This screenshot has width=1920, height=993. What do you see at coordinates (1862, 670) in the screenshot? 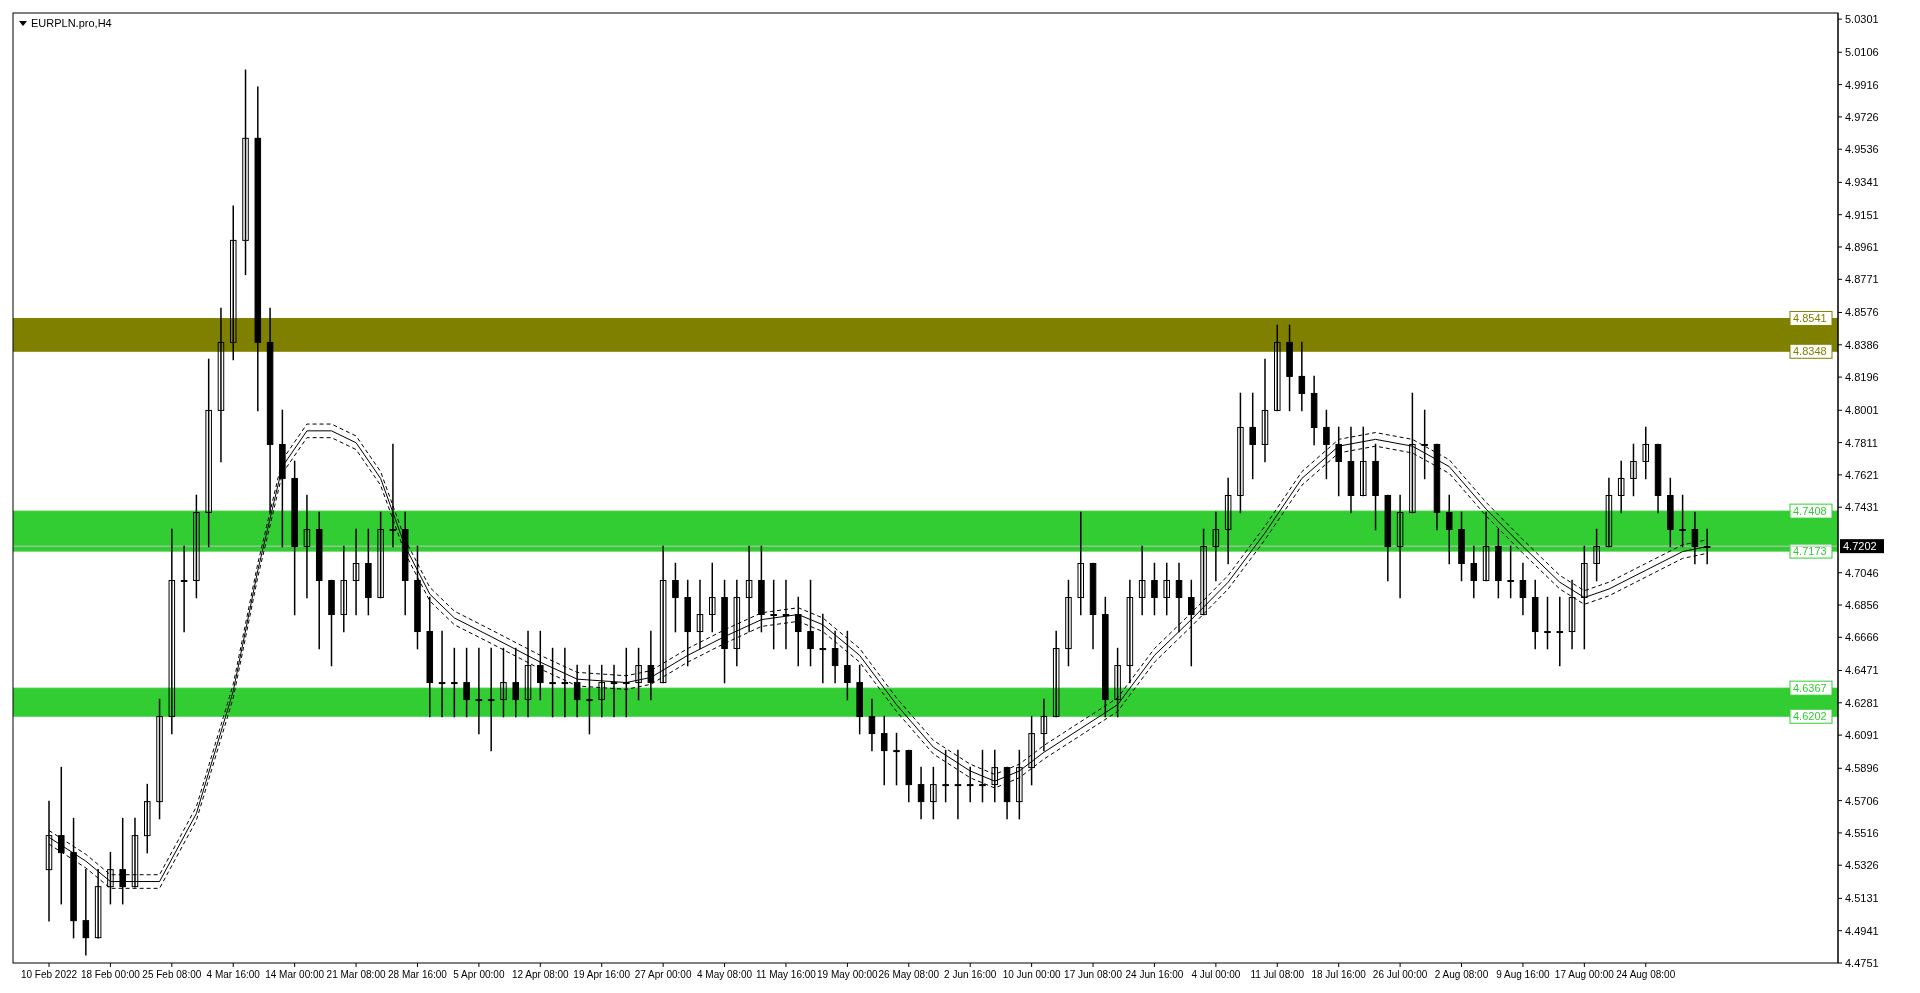
I see `y-tick-label: 4.6471` at bounding box center [1862, 670].